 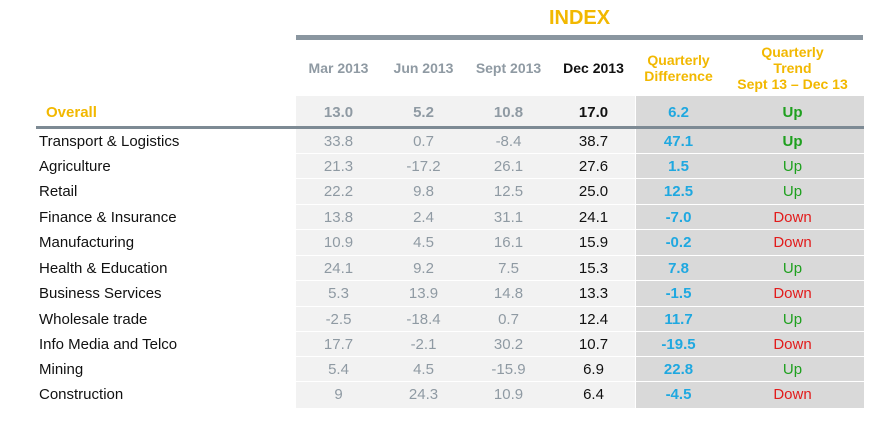 I want to click on cell-jun-2013: 2.4, so click(x=423, y=217).